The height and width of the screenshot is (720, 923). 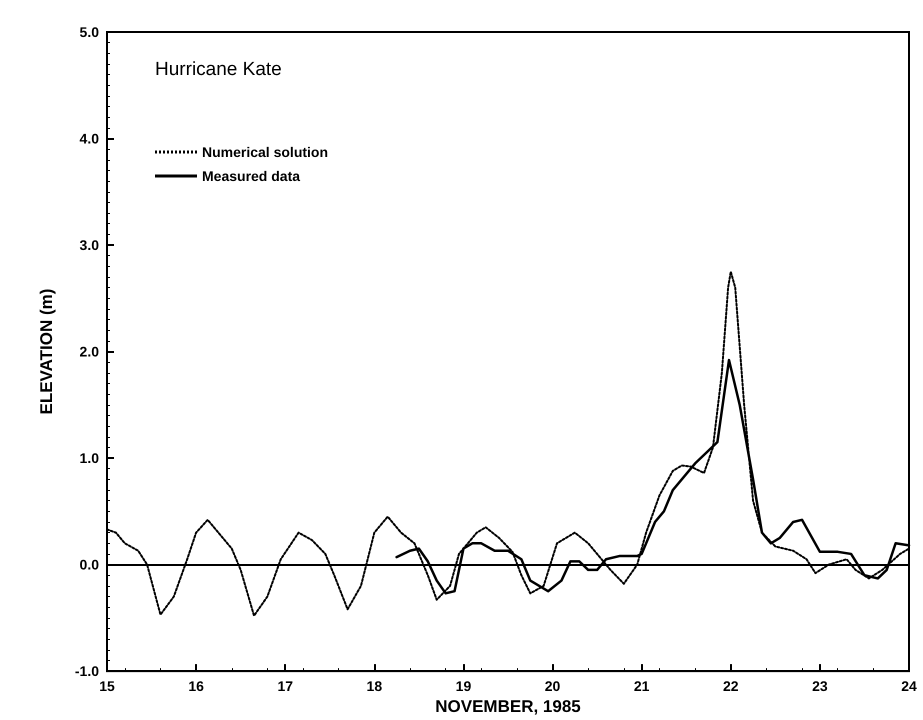 What do you see at coordinates (46, 351) in the screenshot?
I see `y-axis-title: ELEVATION (m)` at bounding box center [46, 351].